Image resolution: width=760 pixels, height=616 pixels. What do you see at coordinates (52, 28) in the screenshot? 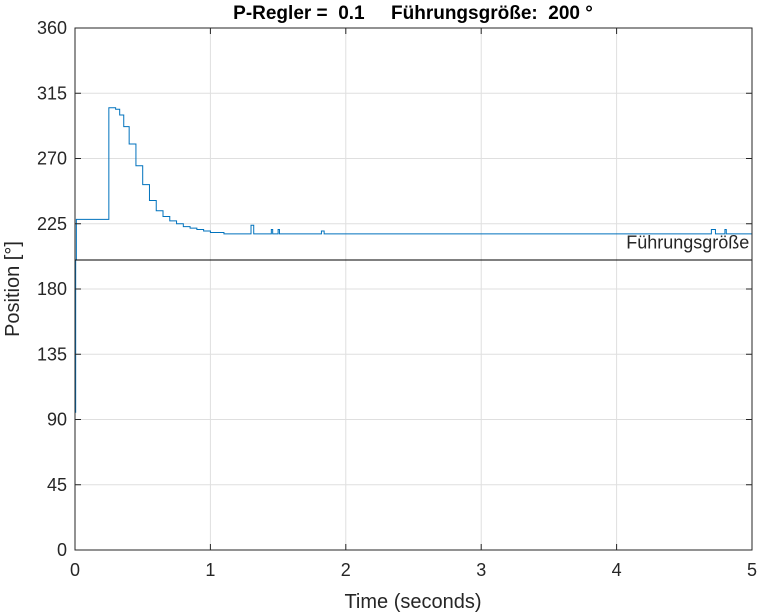
I see `y-tick-label: 360` at bounding box center [52, 28].